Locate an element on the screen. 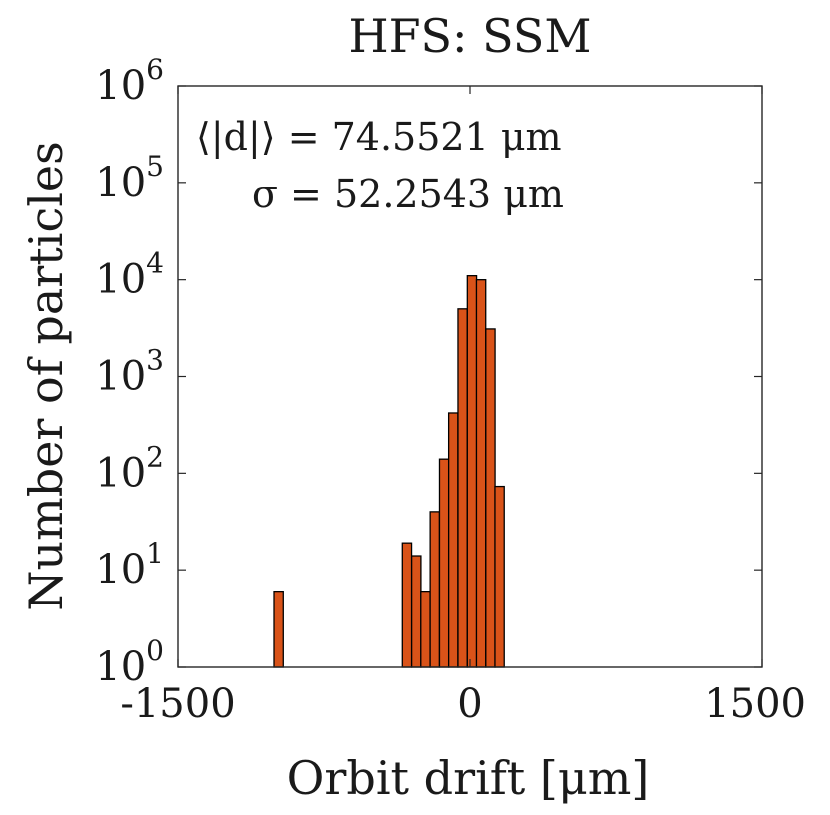 The width and height of the screenshot is (830, 815). y-axis-label: Number of particles is located at coordinates (46, 375).